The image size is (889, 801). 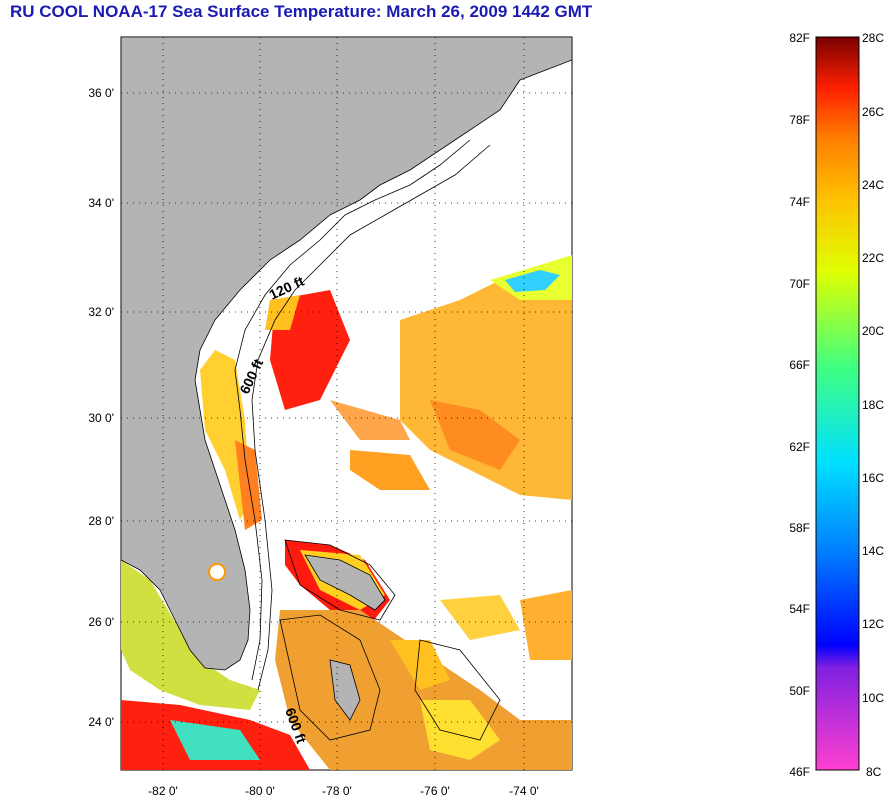 I want to click on f-label: 78F, so click(x=799, y=120).